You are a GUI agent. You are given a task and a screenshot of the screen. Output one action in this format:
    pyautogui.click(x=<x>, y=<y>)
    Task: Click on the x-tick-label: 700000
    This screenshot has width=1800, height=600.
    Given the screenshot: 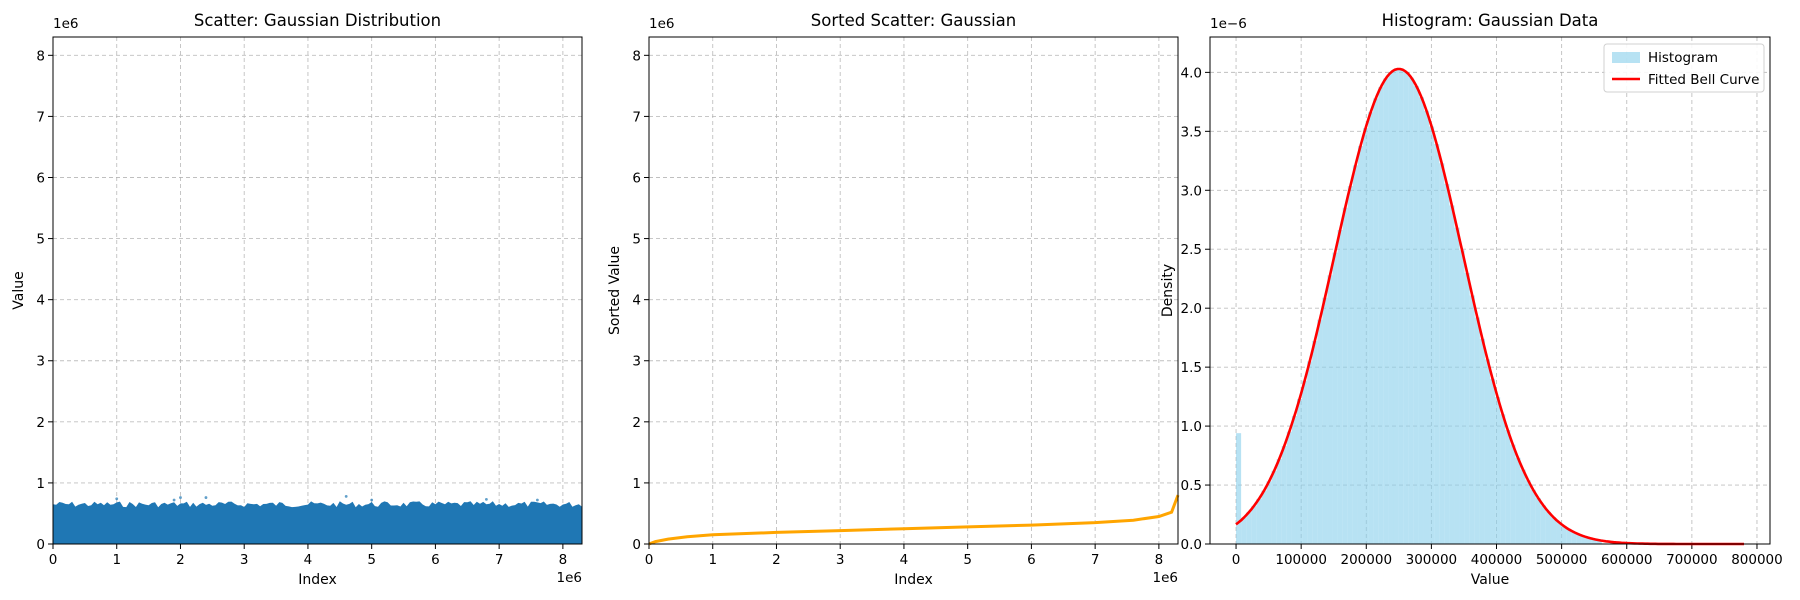 What is the action you would take?
    pyautogui.click(x=1692, y=560)
    